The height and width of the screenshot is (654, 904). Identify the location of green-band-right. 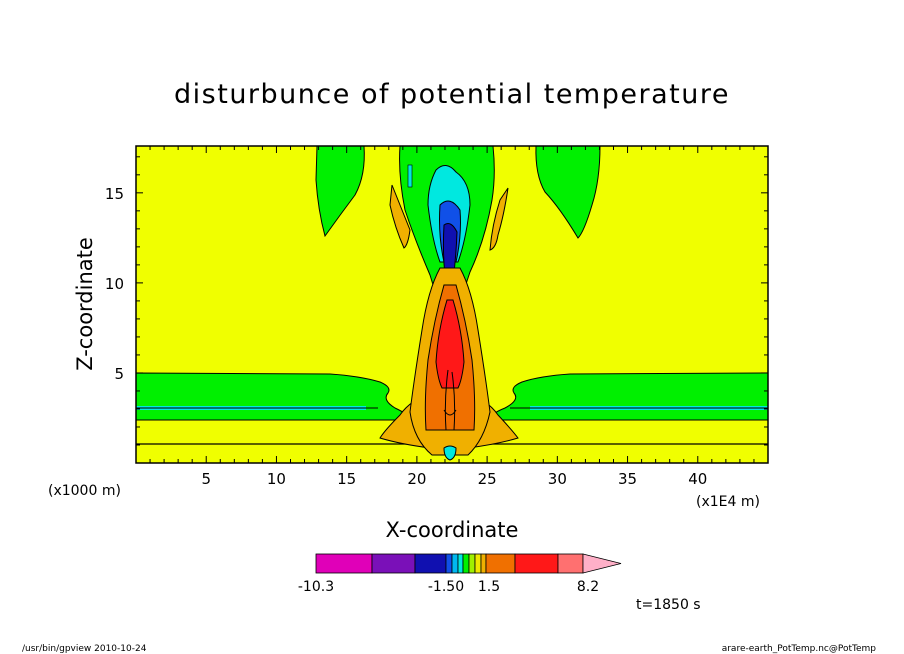
(628, 396).